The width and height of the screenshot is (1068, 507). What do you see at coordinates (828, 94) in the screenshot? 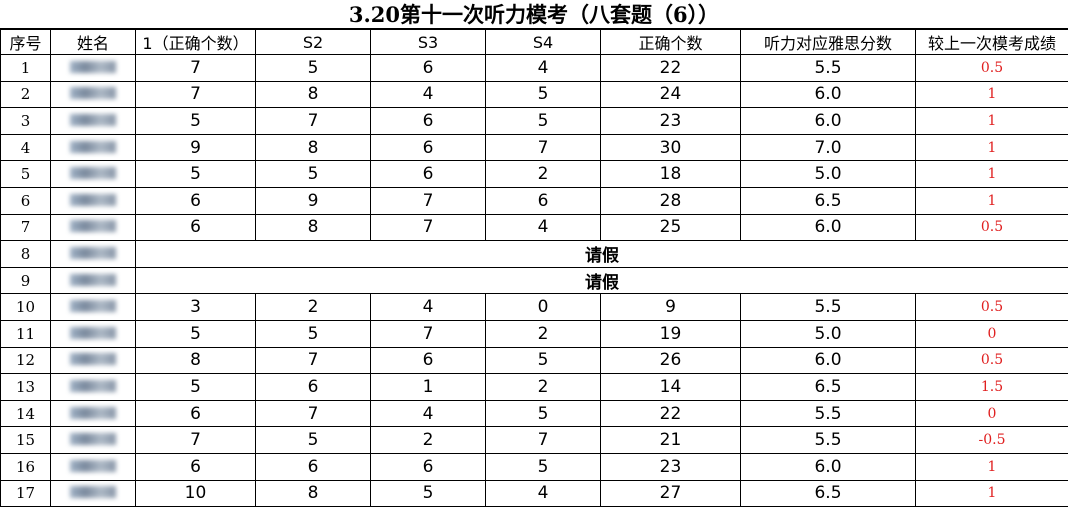
I see `score-cell: 6.0` at bounding box center [828, 94].